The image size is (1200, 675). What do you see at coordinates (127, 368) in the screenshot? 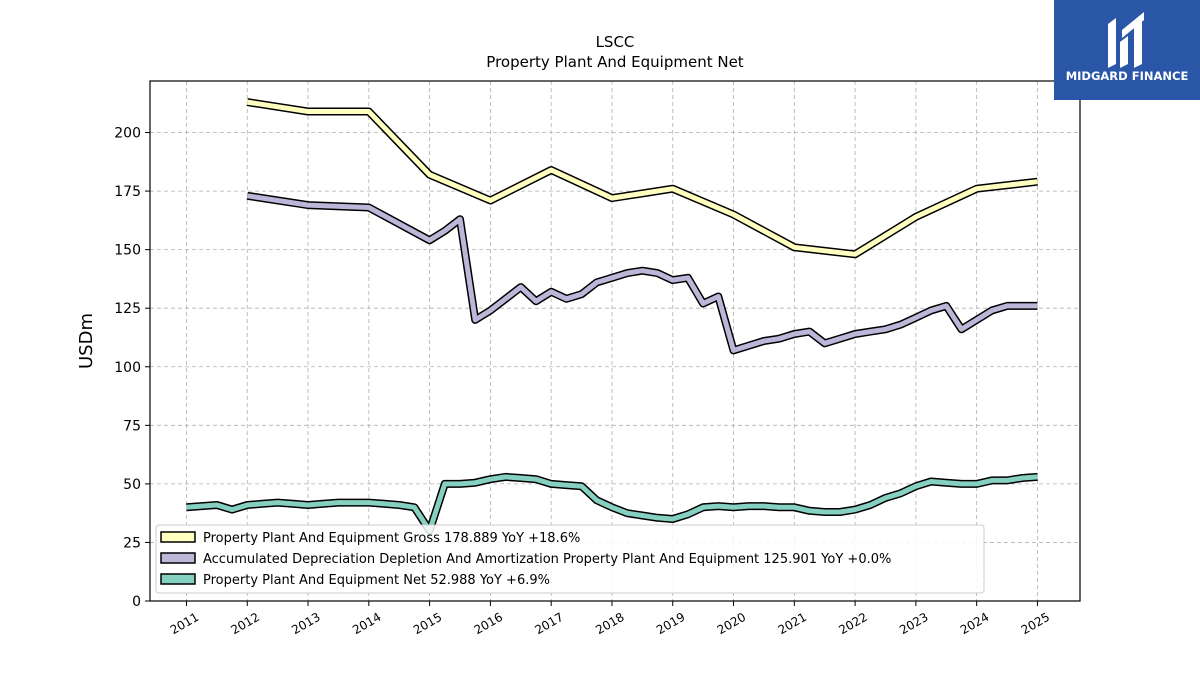
I see `y-tick-label: 100` at bounding box center [127, 368].